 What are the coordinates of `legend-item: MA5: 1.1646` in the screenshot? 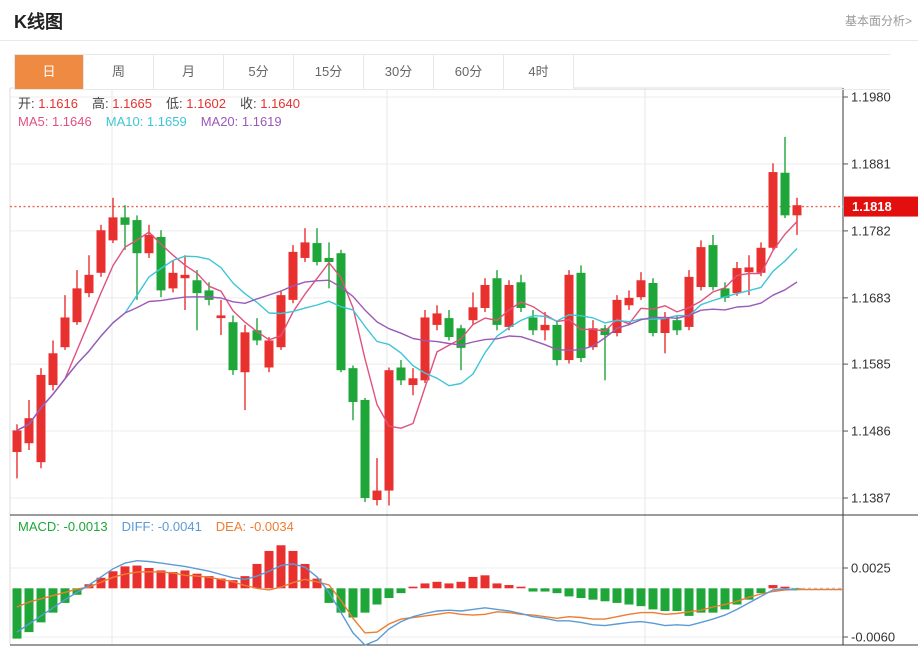 It's located at (55, 121).